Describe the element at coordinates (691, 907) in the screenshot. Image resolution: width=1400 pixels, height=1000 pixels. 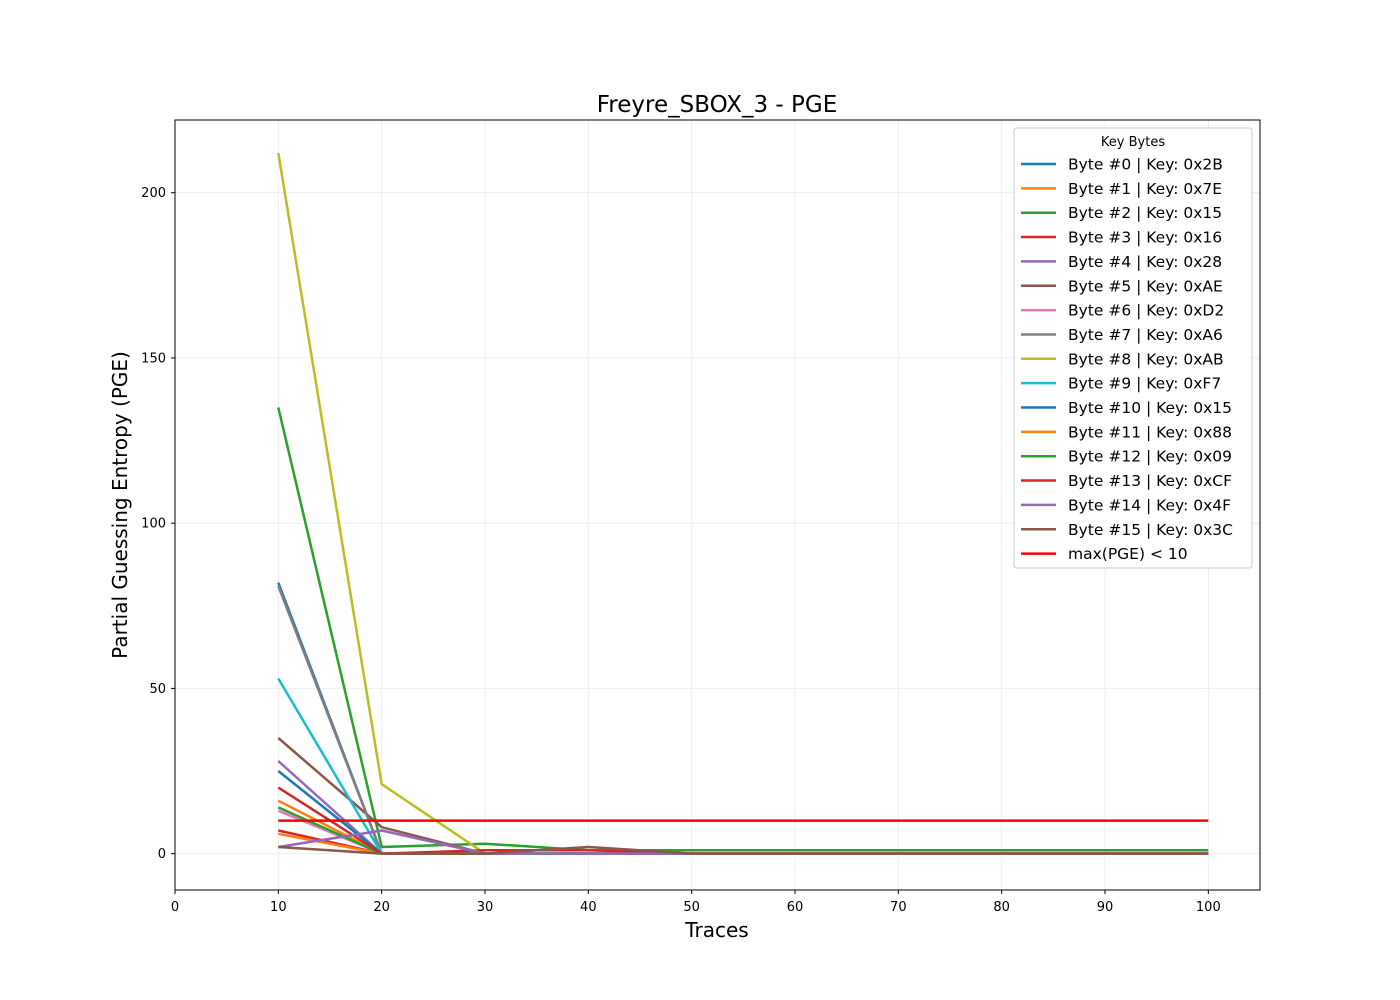
I see `x-tick-label: 50` at that location.